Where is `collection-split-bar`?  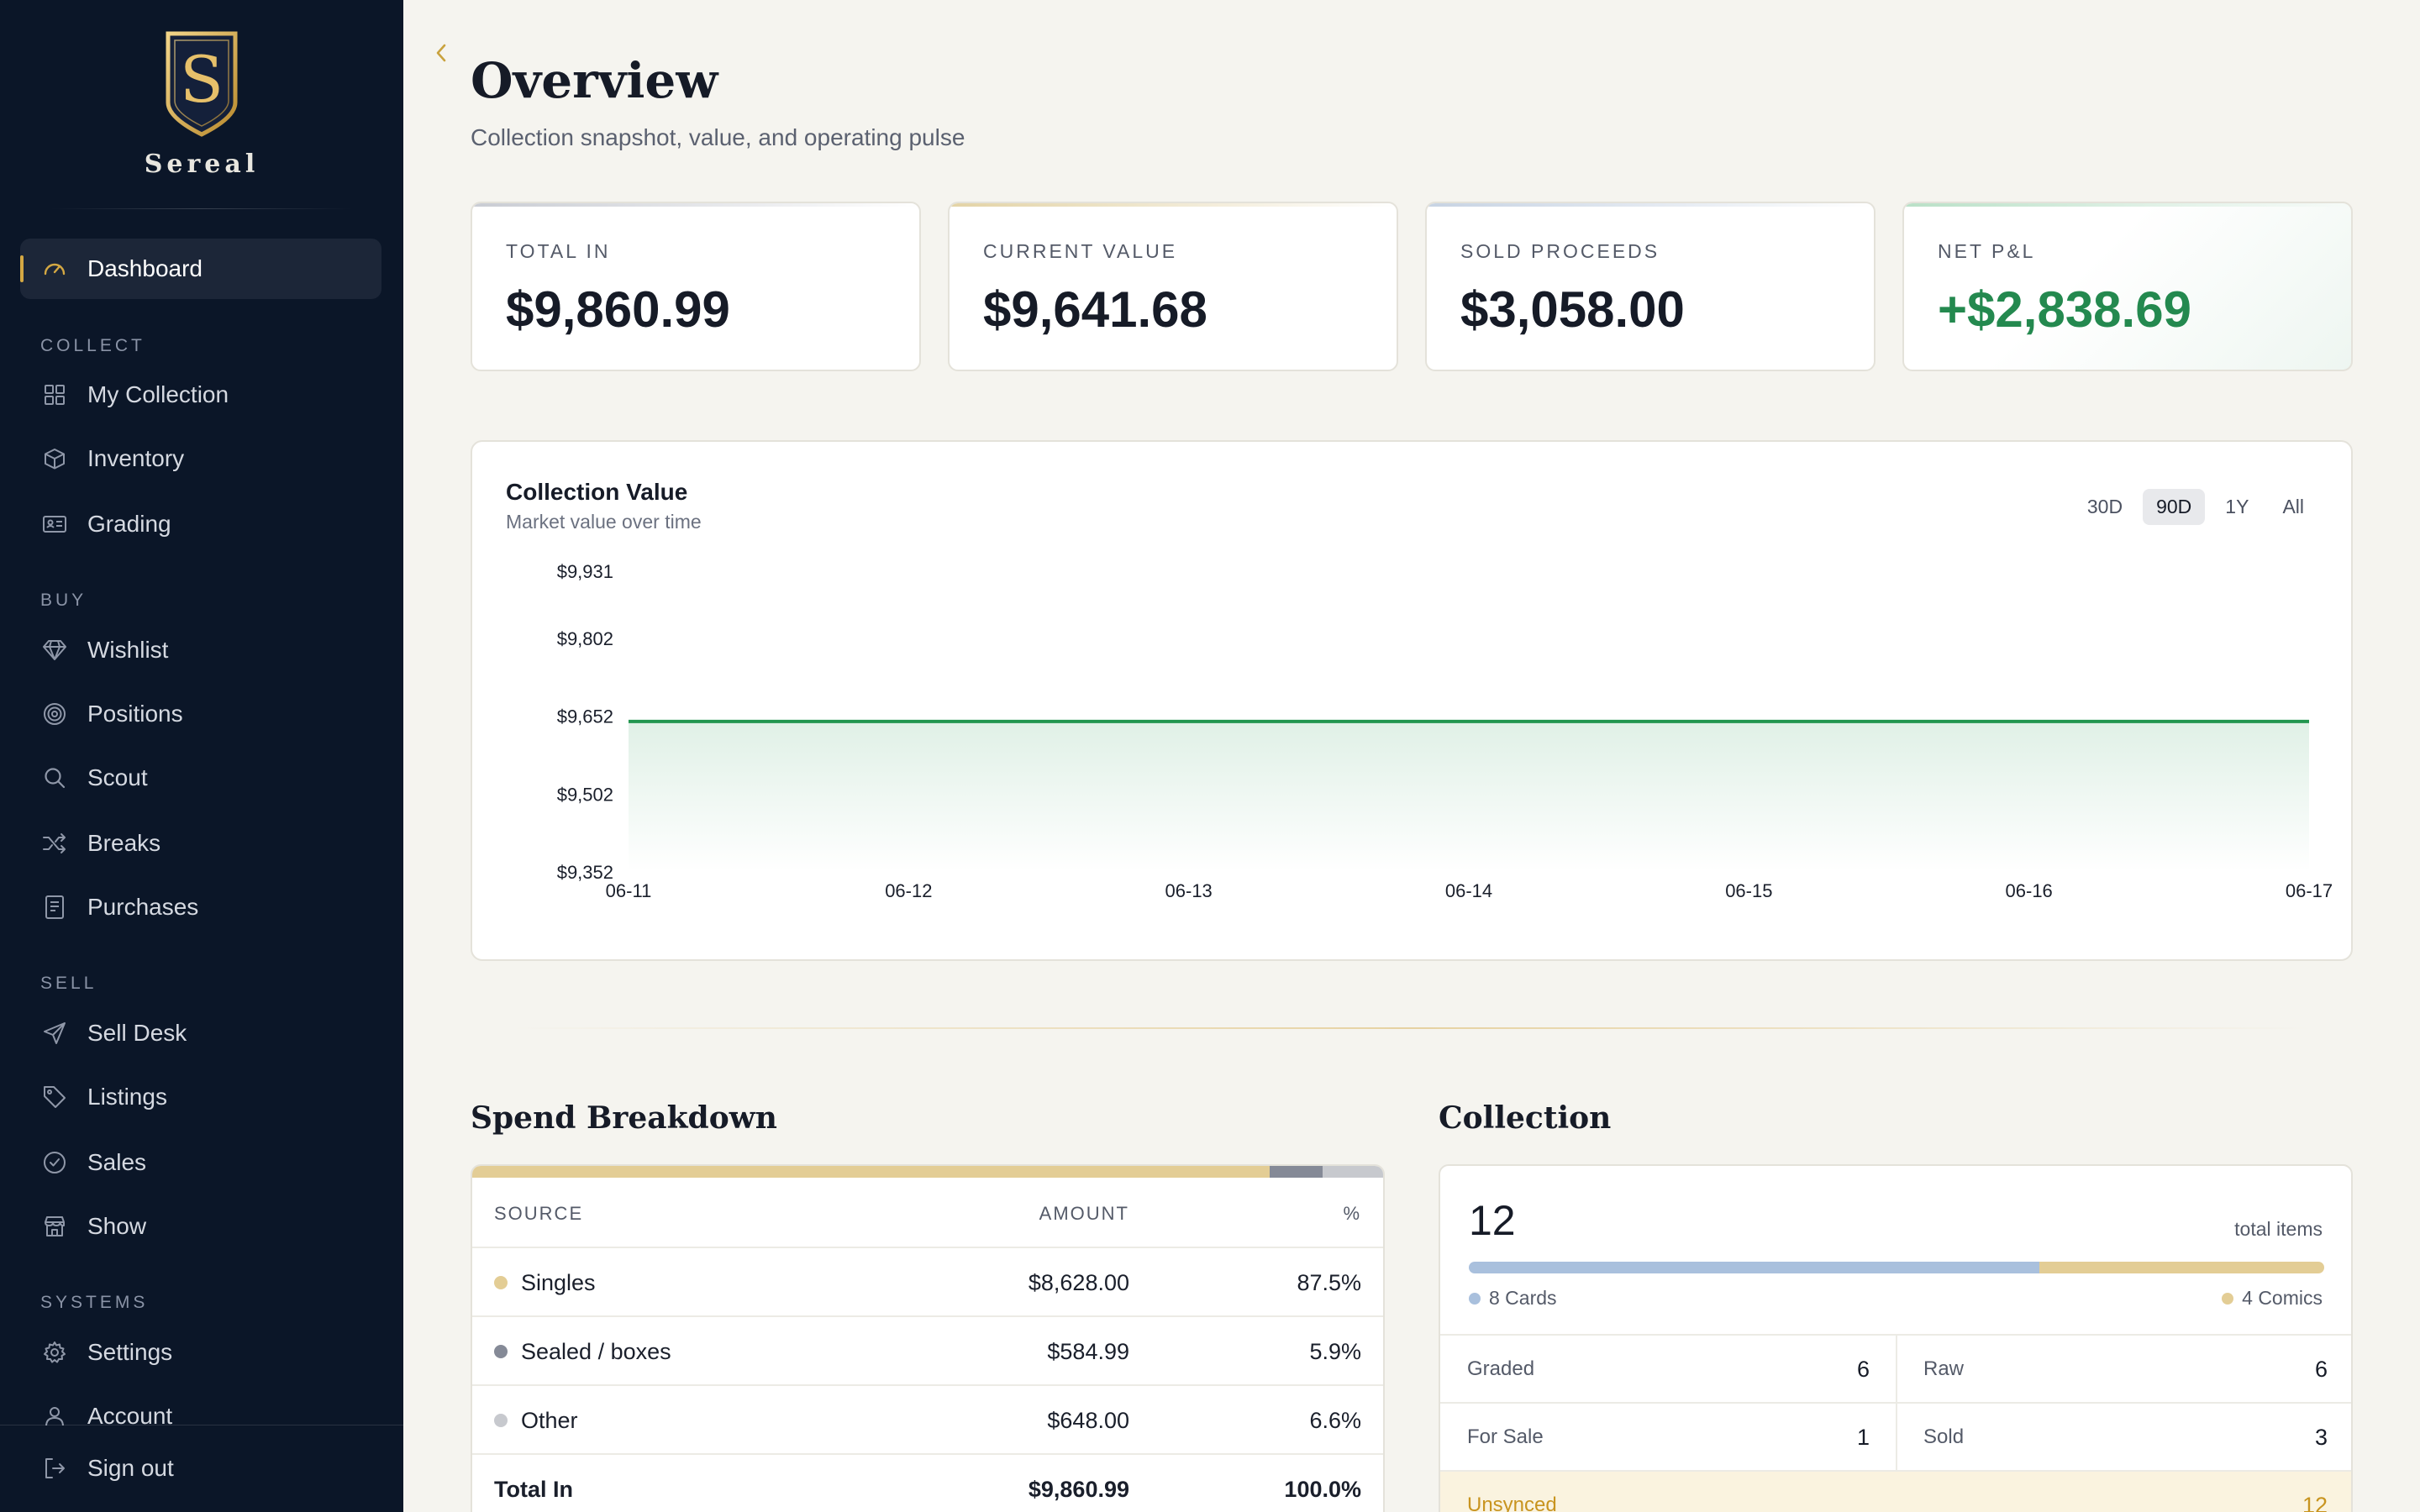
collection-split-bar is located at coordinates (1896, 1267).